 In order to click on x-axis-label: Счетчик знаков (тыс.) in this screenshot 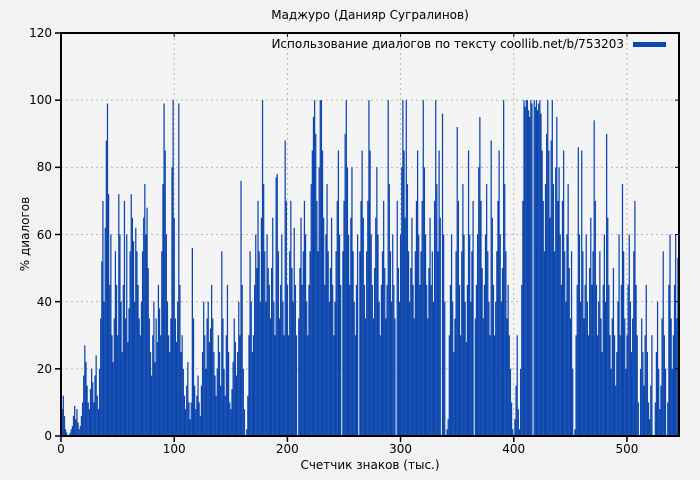, I will do `click(370, 465)`.